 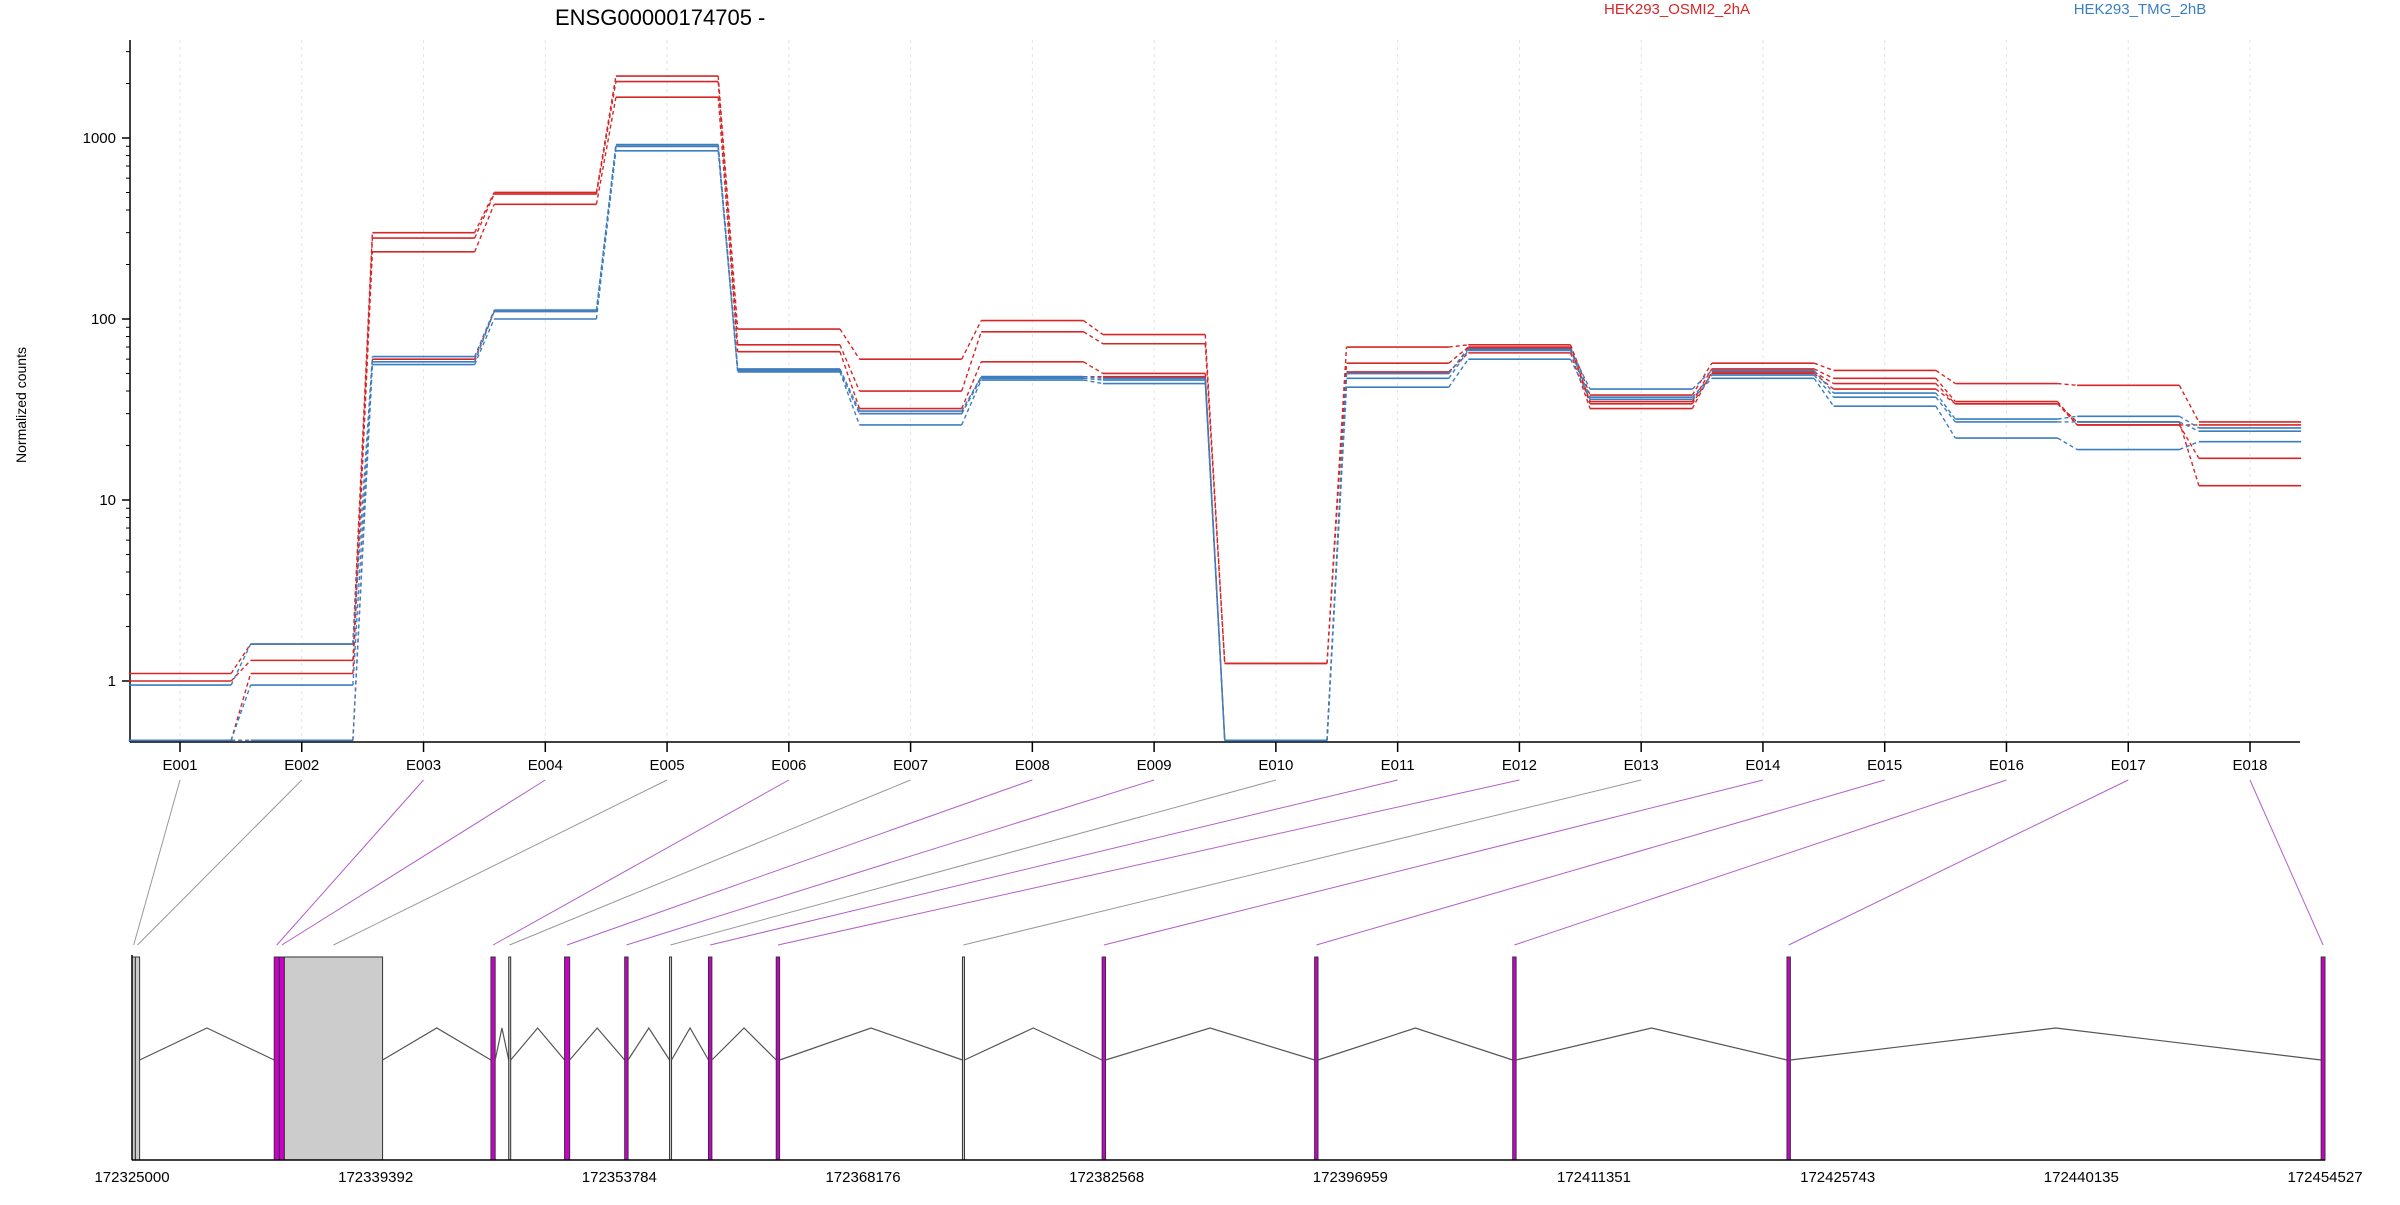 What do you see at coordinates (2006, 765) in the screenshot?
I see `x-tick-label: E016` at bounding box center [2006, 765].